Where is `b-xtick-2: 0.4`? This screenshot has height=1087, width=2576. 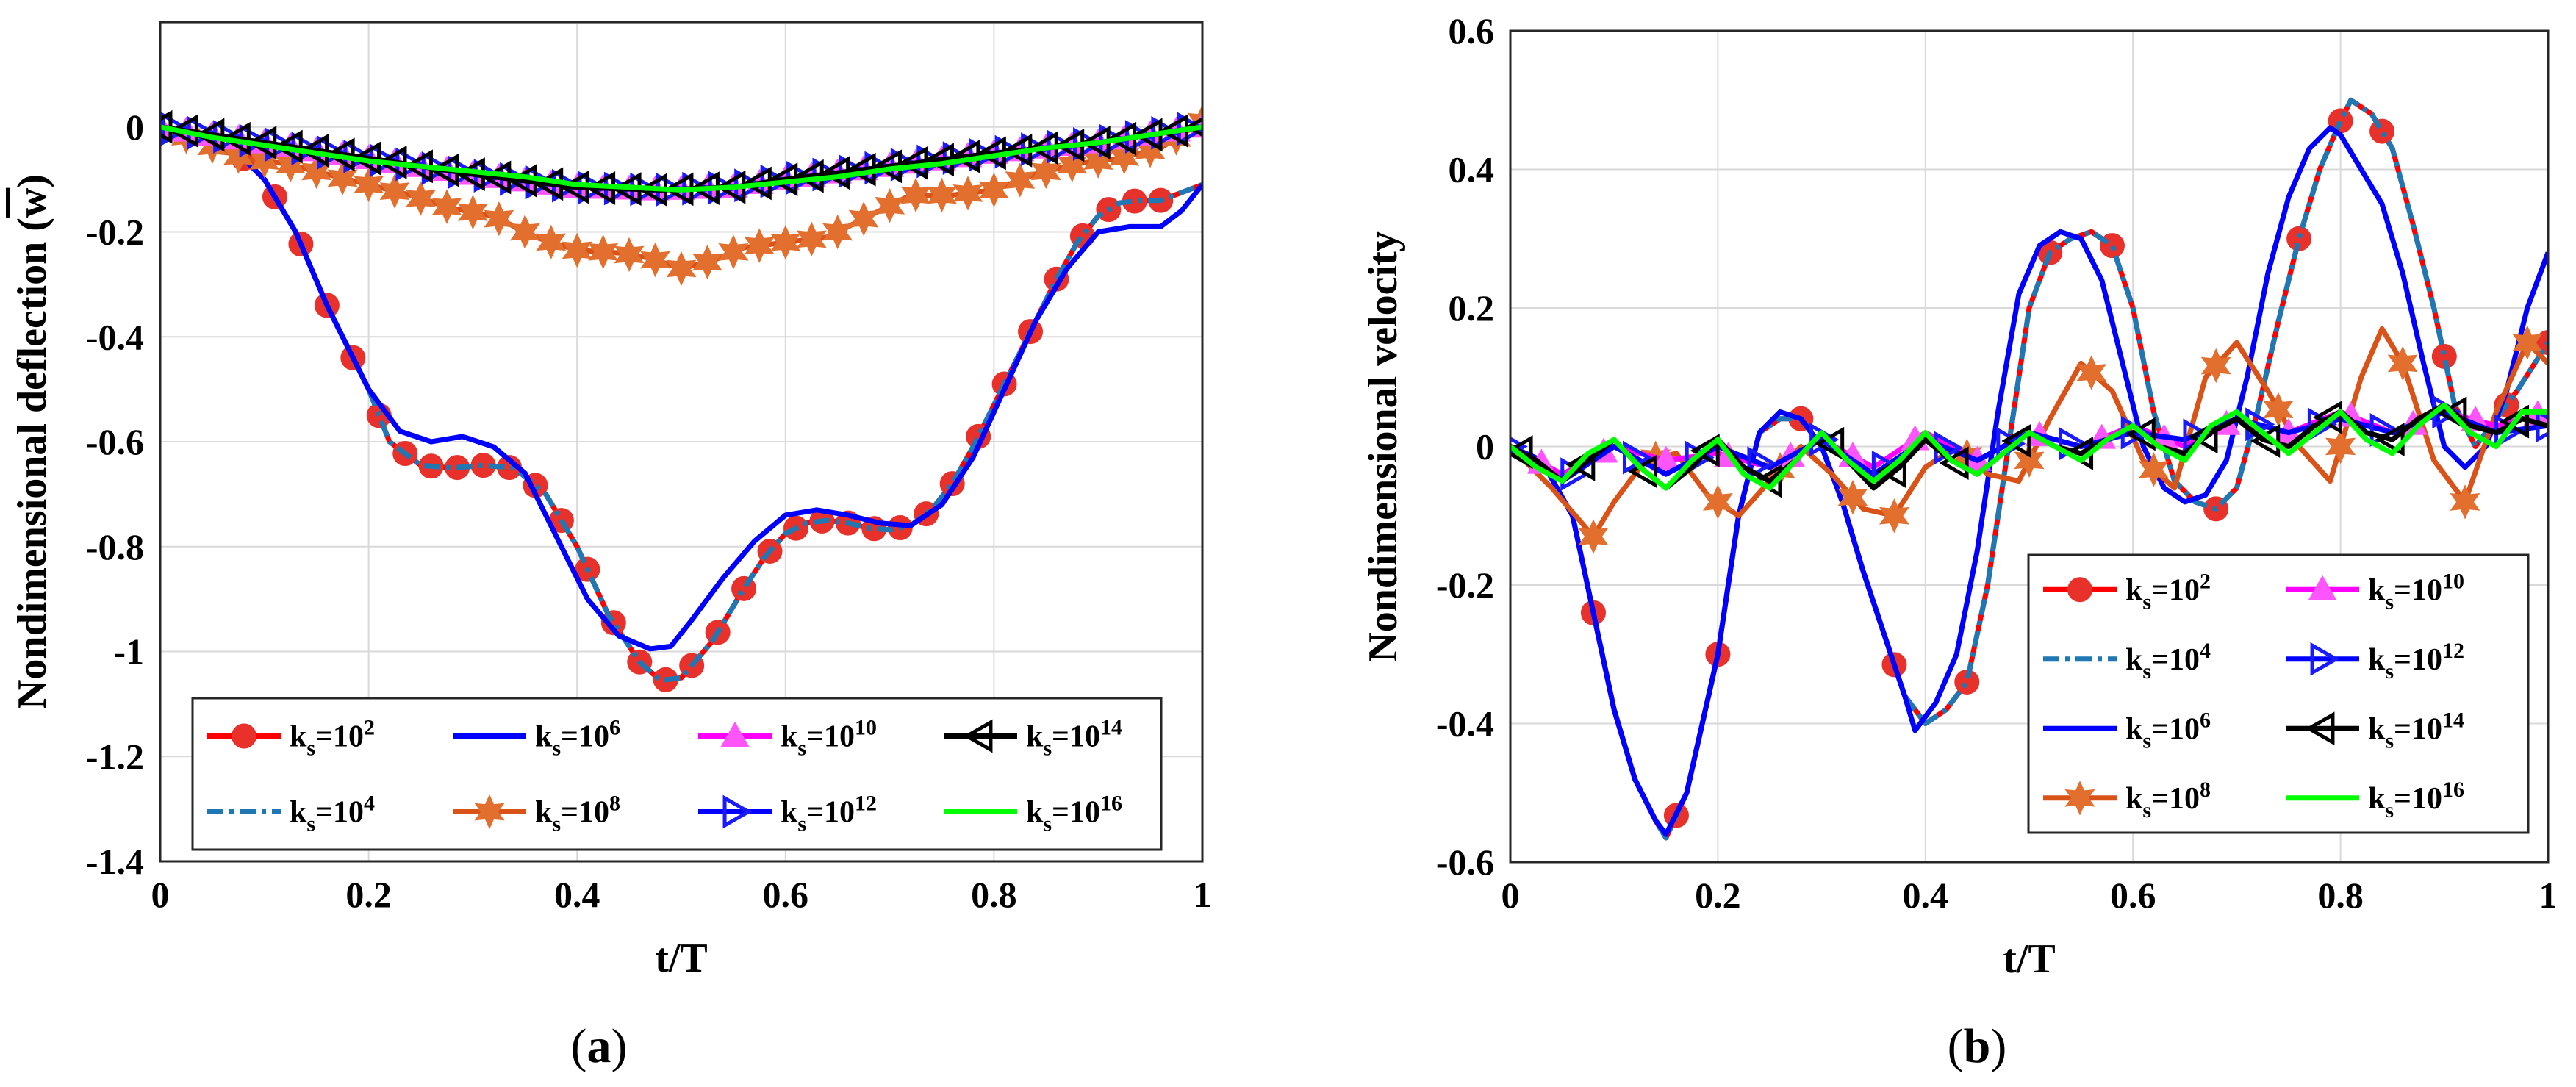
b-xtick-2: 0.4 is located at coordinates (1926, 895).